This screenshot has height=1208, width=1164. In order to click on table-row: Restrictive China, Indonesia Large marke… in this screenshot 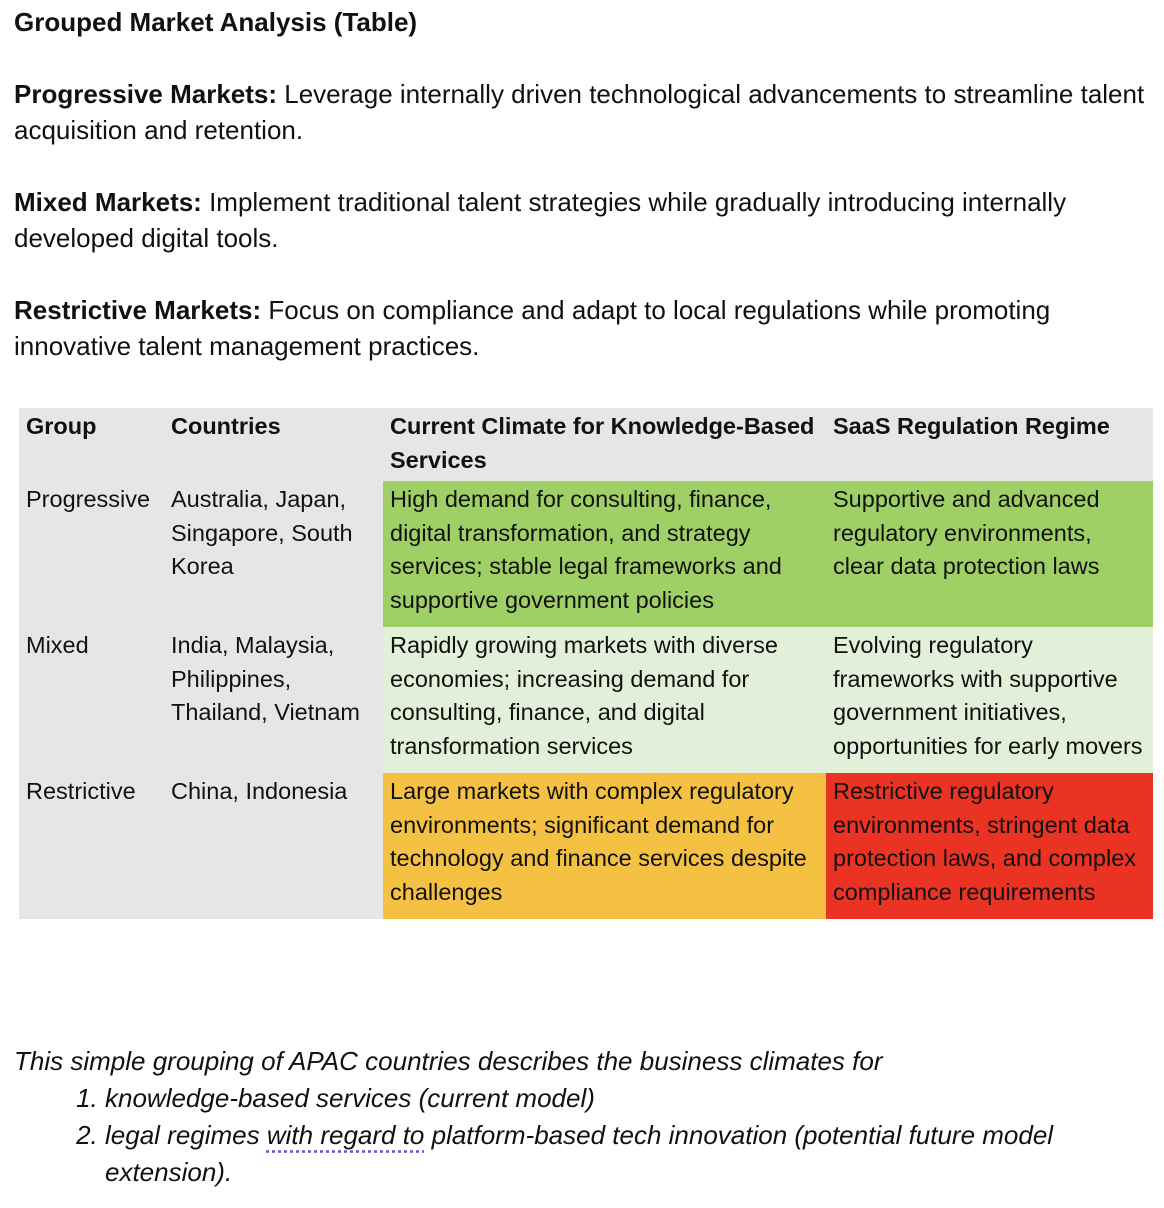, I will do `click(586, 846)`.